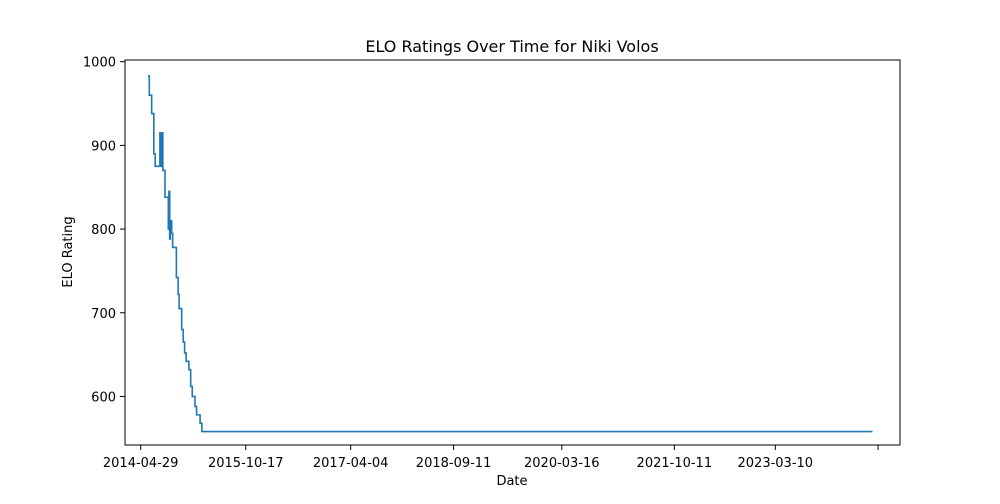 Image resolution: width=1000 pixels, height=504 pixels. What do you see at coordinates (562, 463) in the screenshot?
I see `x-tick-label: 2020-03-16` at bounding box center [562, 463].